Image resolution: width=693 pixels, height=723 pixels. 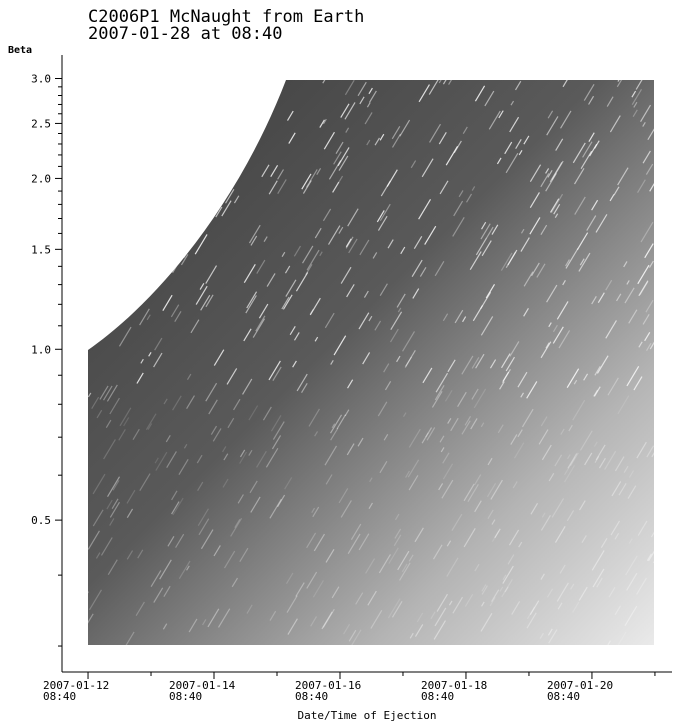 What do you see at coordinates (328, 691) in the screenshot?
I see `x-tick-label: 2007-01-16 08:40` at bounding box center [328, 691].